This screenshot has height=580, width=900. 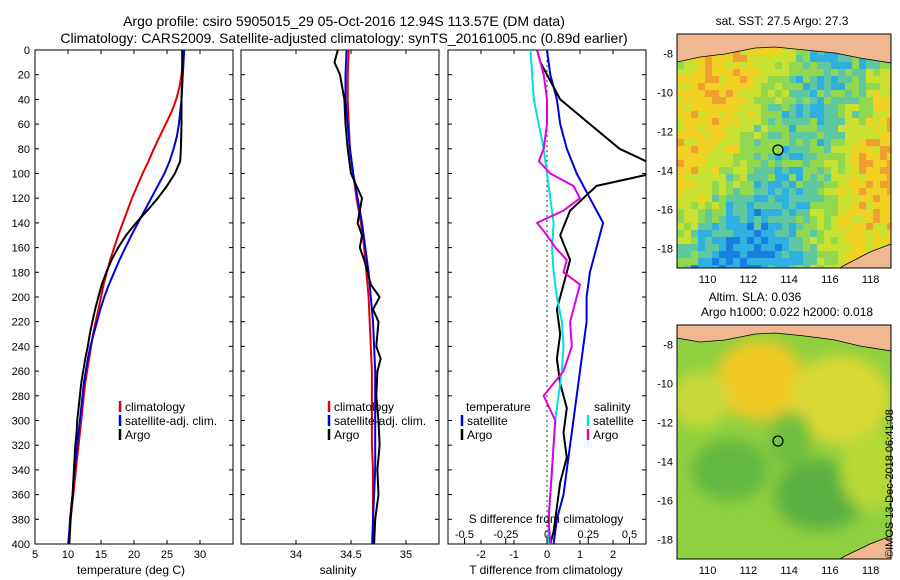 I want to click on legend-title-salinity: salinity, so click(x=612, y=407).